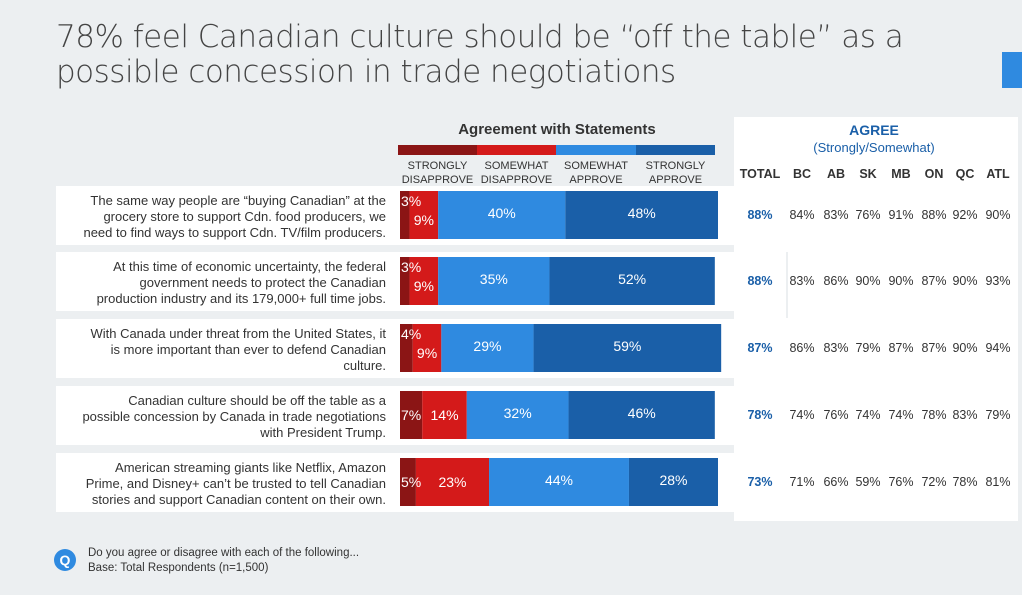 Image resolution: width=1022 pixels, height=595 pixels. What do you see at coordinates (802, 174) in the screenshot?
I see `table-header: BC` at bounding box center [802, 174].